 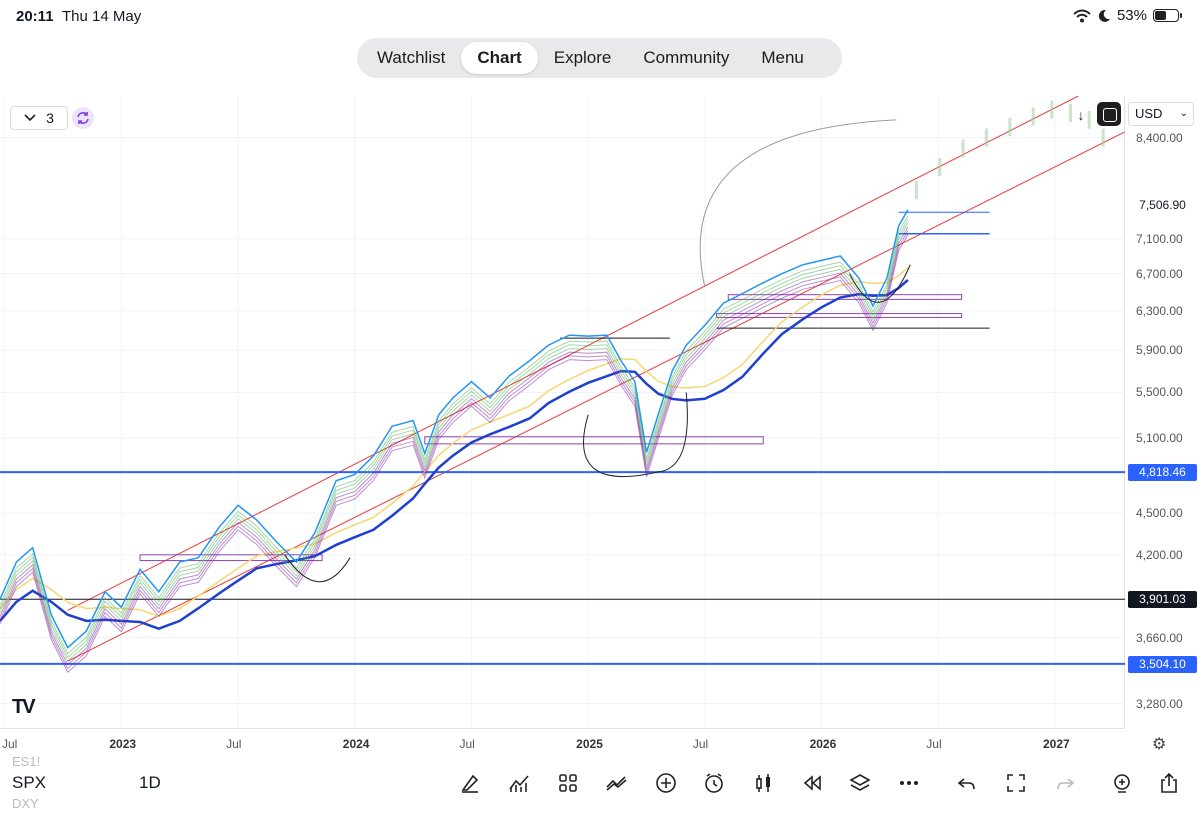 What do you see at coordinates (1065, 783) in the screenshot?
I see `redo-icon` at bounding box center [1065, 783].